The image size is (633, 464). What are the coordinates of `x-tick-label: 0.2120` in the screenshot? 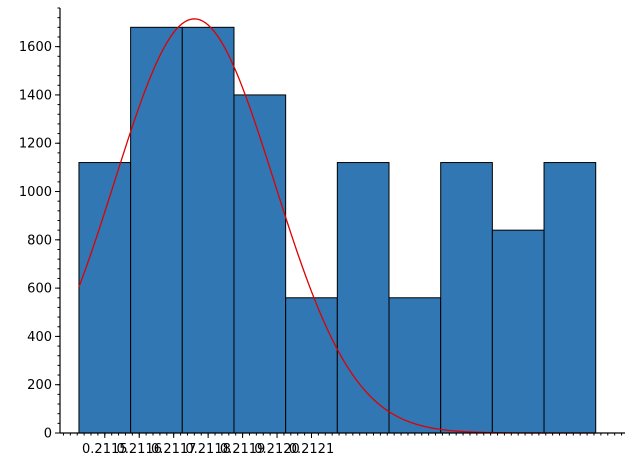 It's located at (277, 449).